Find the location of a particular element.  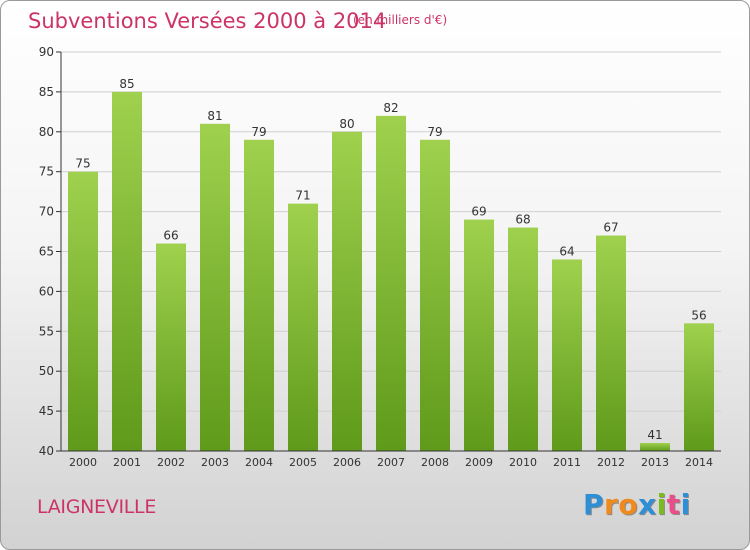

bar-2000 is located at coordinates (83, 311).